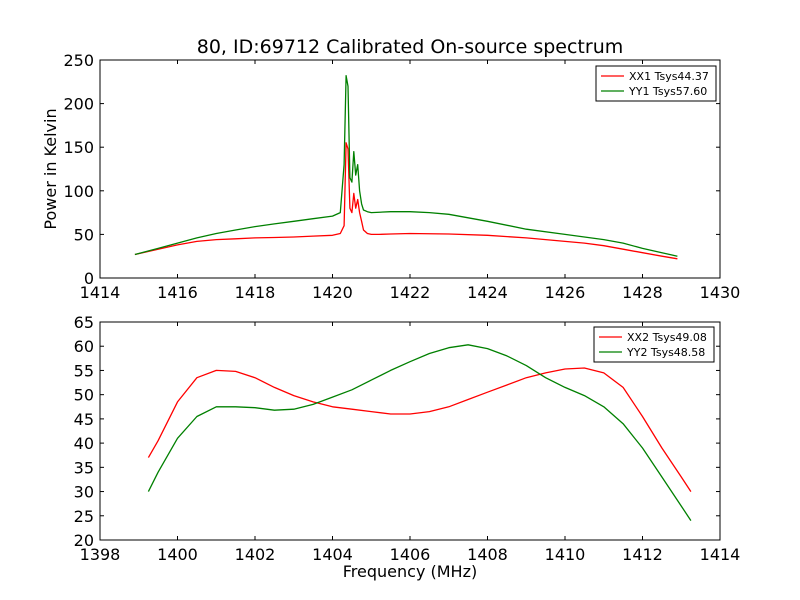  What do you see at coordinates (255, 292) in the screenshot?
I see `x-tick-label: 1418` at bounding box center [255, 292].